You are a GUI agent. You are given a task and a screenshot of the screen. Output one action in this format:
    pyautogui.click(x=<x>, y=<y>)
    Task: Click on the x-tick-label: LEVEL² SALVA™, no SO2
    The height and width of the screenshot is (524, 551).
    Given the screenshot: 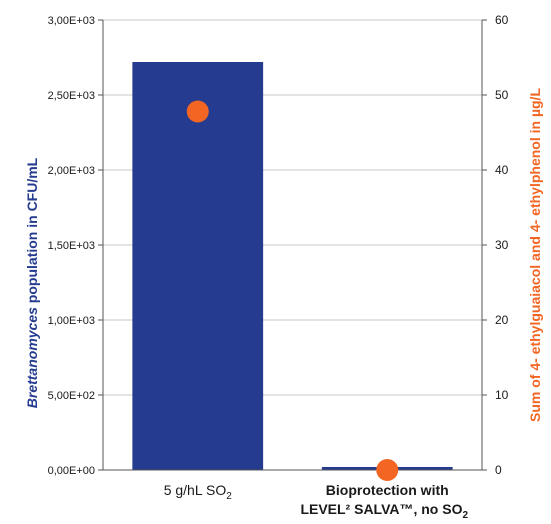 What is the action you would take?
    pyautogui.click(x=384, y=511)
    